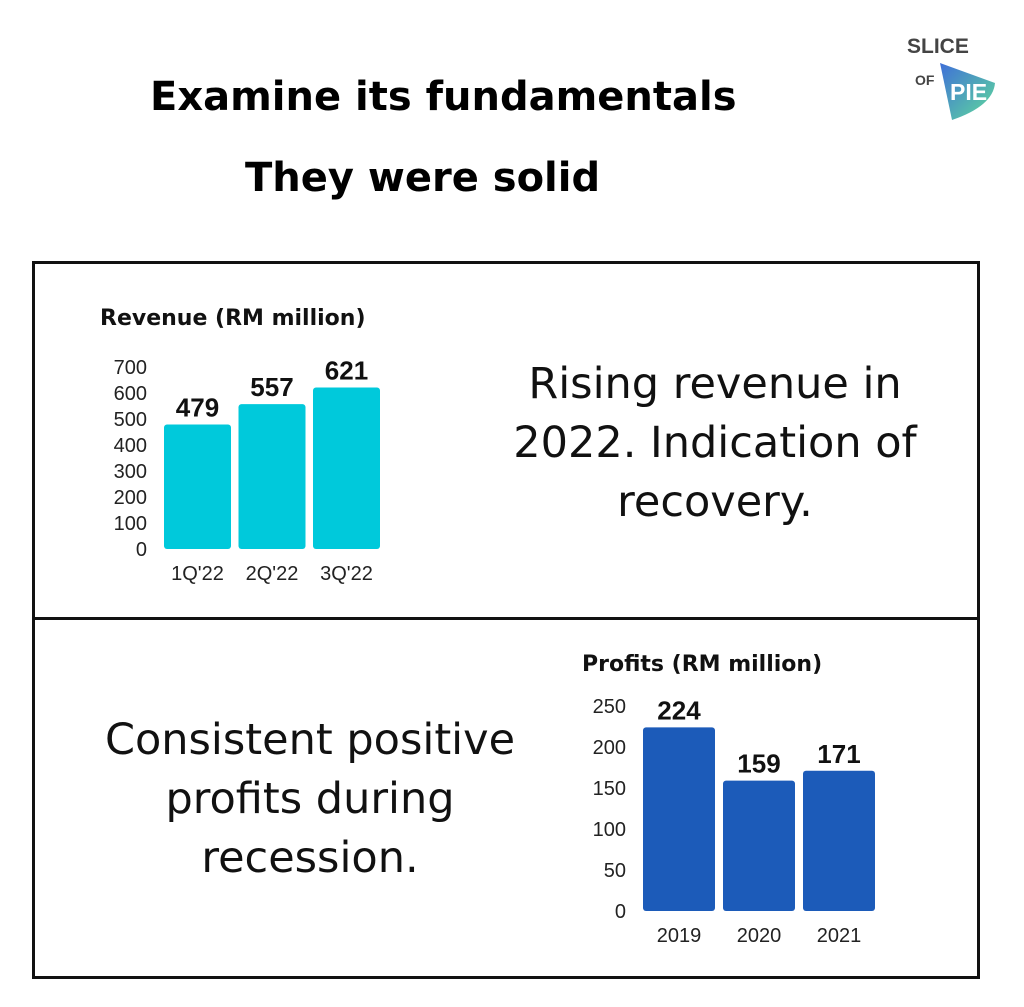 The width and height of the screenshot is (1024, 1007). I want to click on y-tick-label: 600, so click(130, 394).